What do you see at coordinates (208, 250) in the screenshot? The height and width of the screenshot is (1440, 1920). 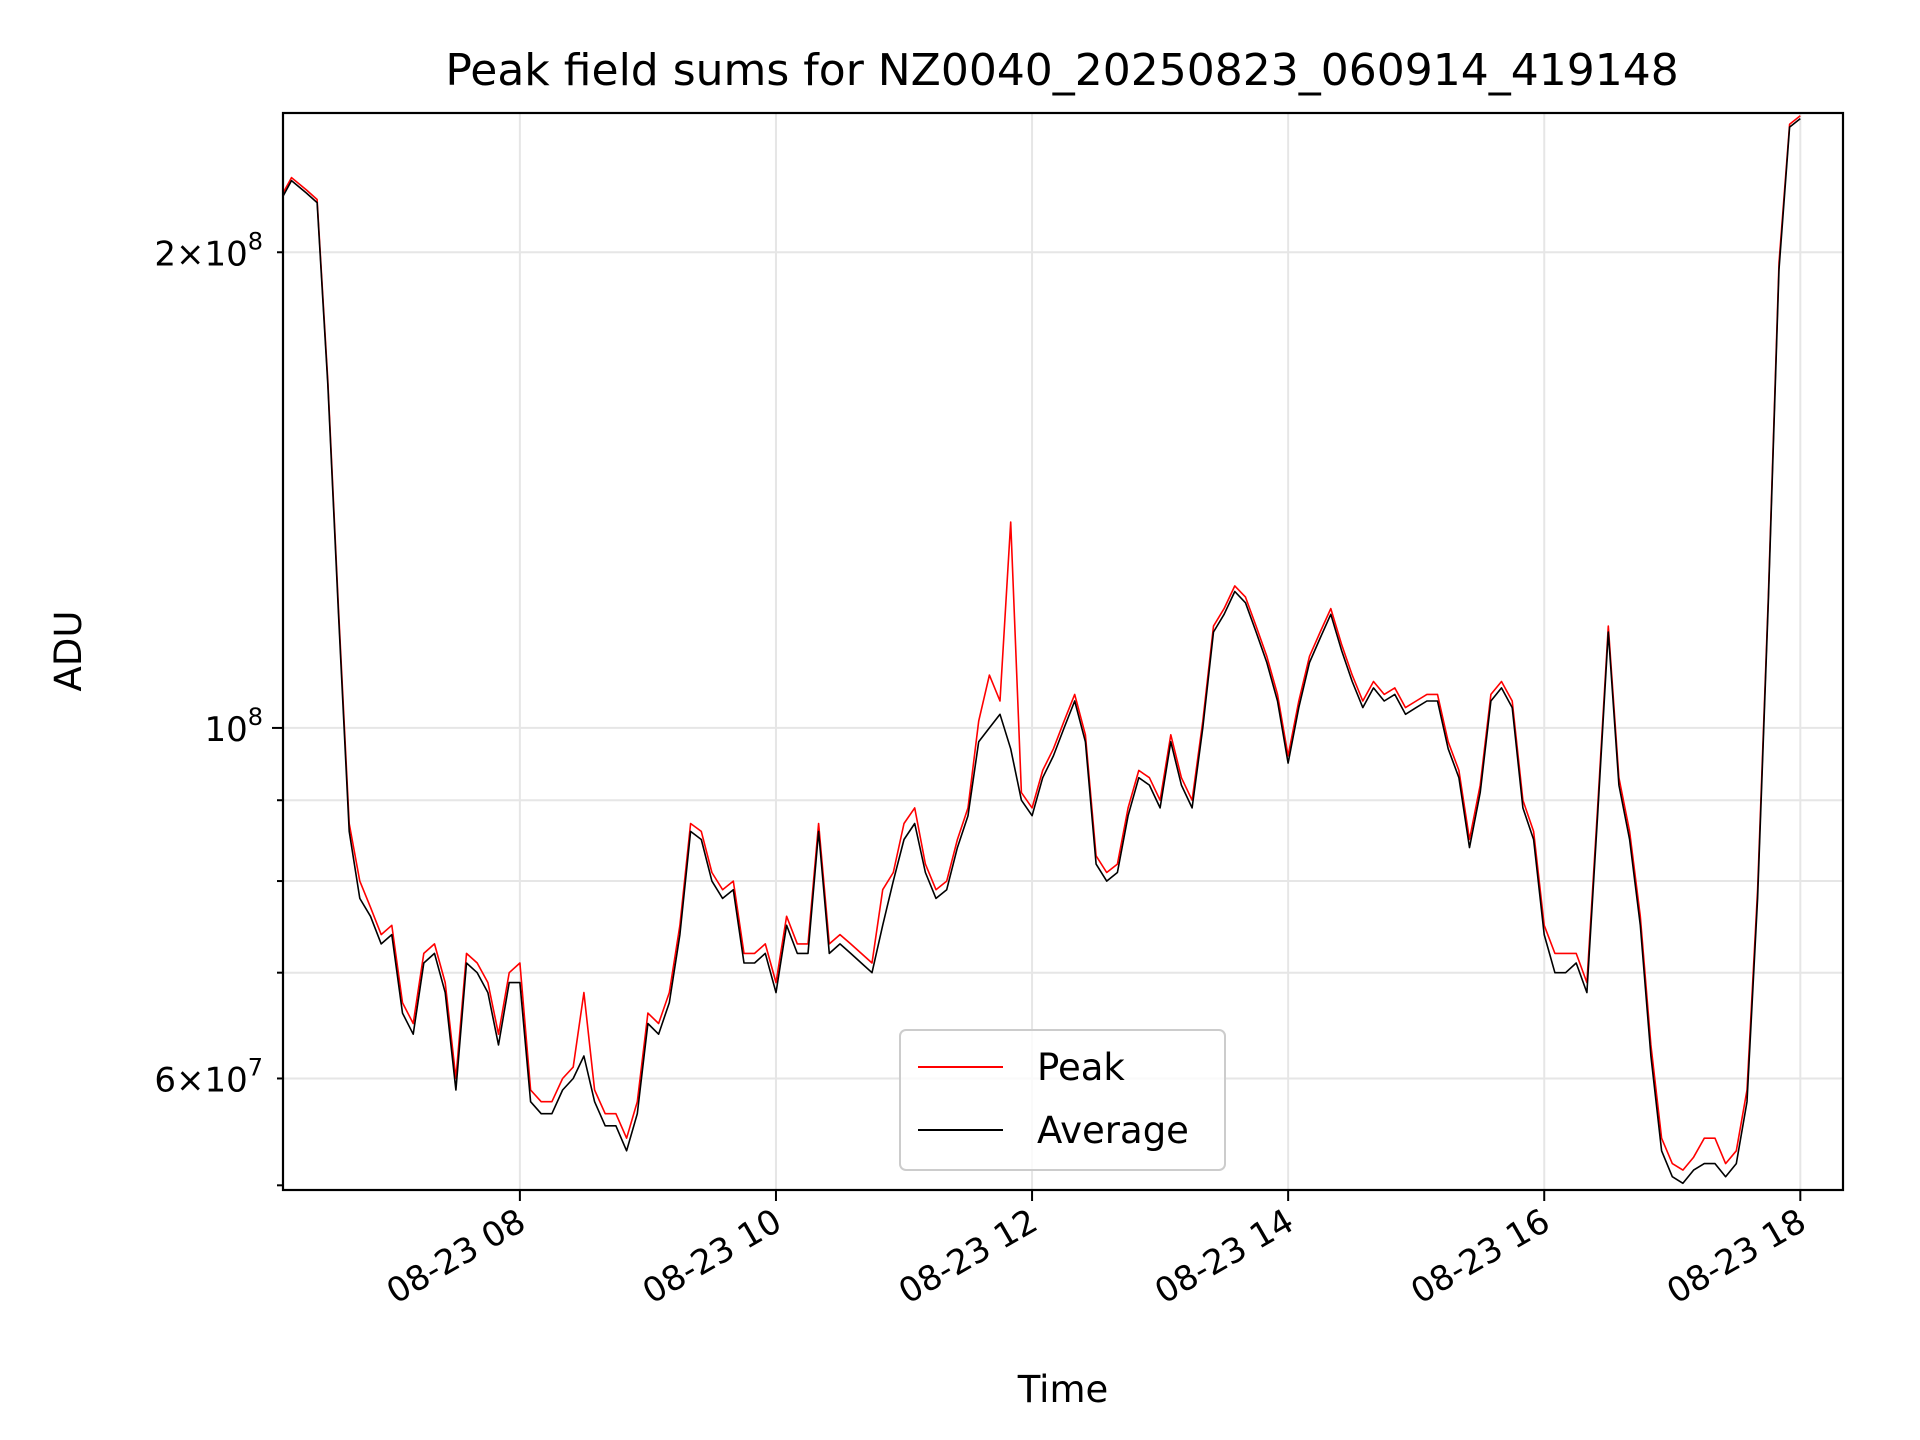 I see `y-tick-label: 2×108` at bounding box center [208, 250].